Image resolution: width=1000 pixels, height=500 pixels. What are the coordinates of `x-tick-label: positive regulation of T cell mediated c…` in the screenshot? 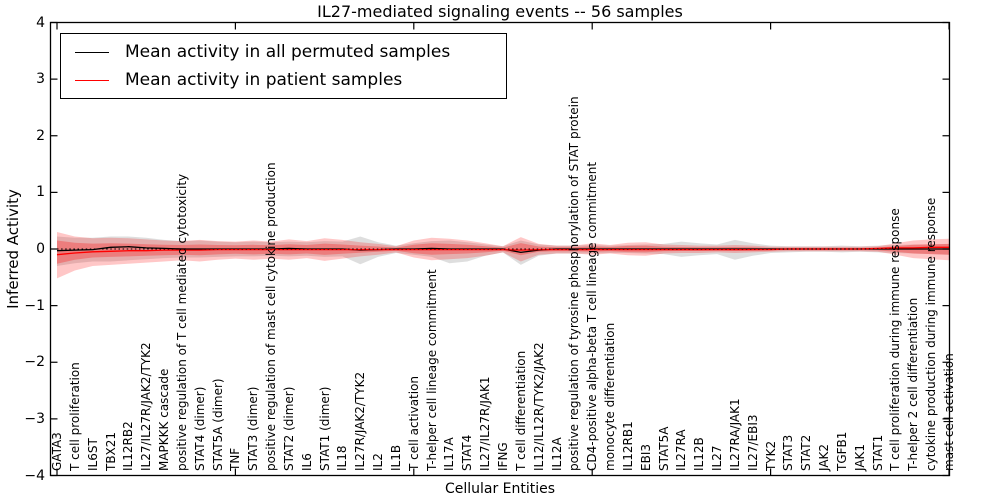 It's located at (181, 322).